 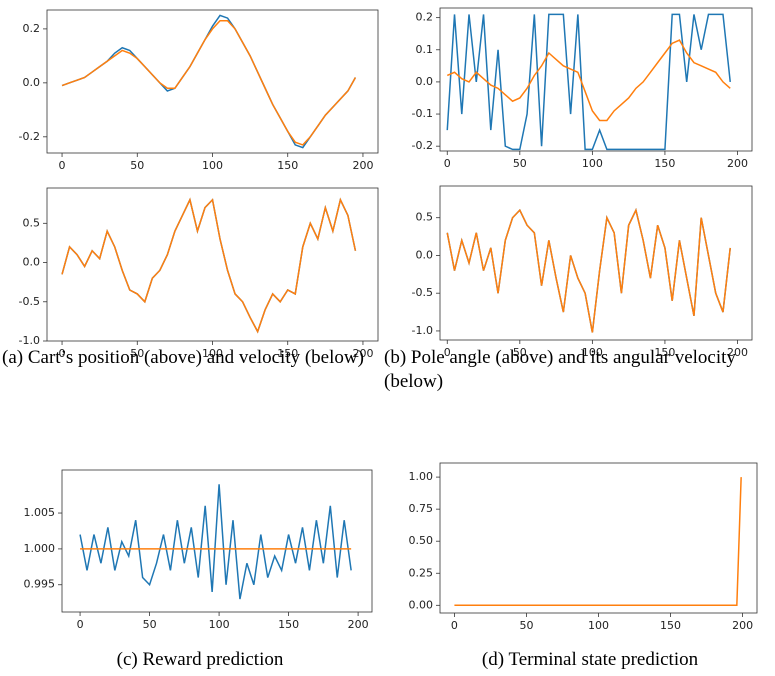 What do you see at coordinates (421, 572) in the screenshot?
I see `y-tick-label: 0.25` at bounding box center [421, 572].